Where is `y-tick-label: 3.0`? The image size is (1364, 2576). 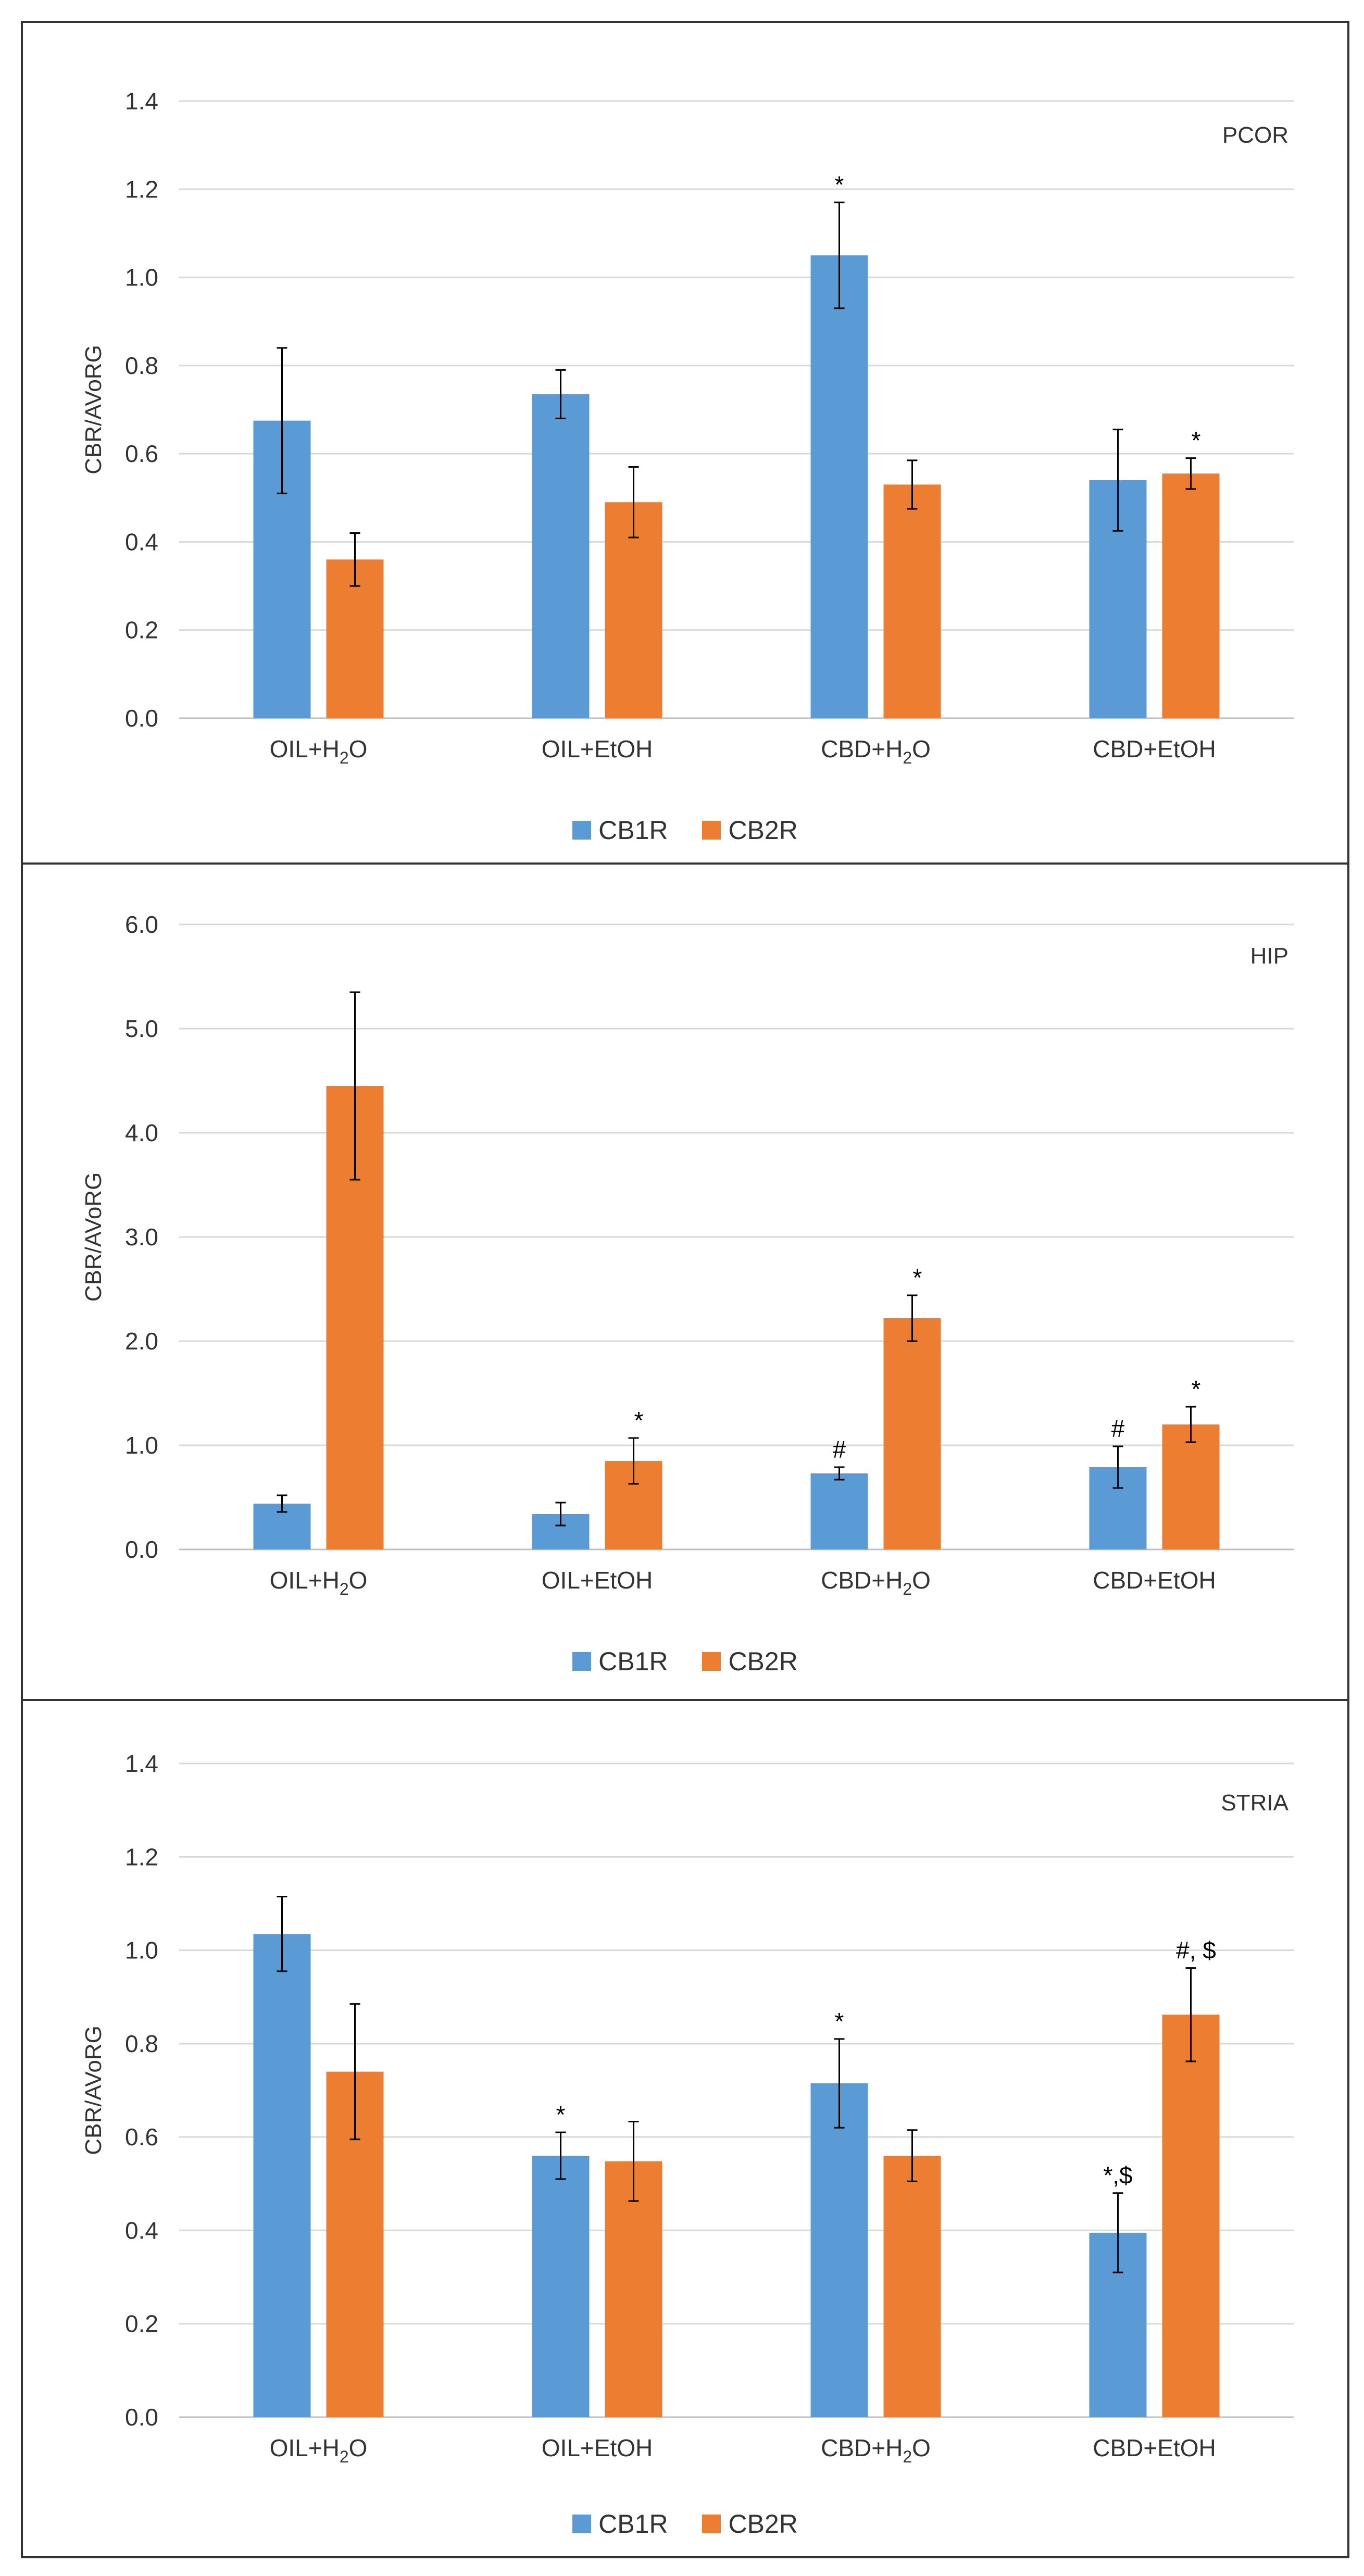
y-tick-label: 3.0 is located at coordinates (141, 1237).